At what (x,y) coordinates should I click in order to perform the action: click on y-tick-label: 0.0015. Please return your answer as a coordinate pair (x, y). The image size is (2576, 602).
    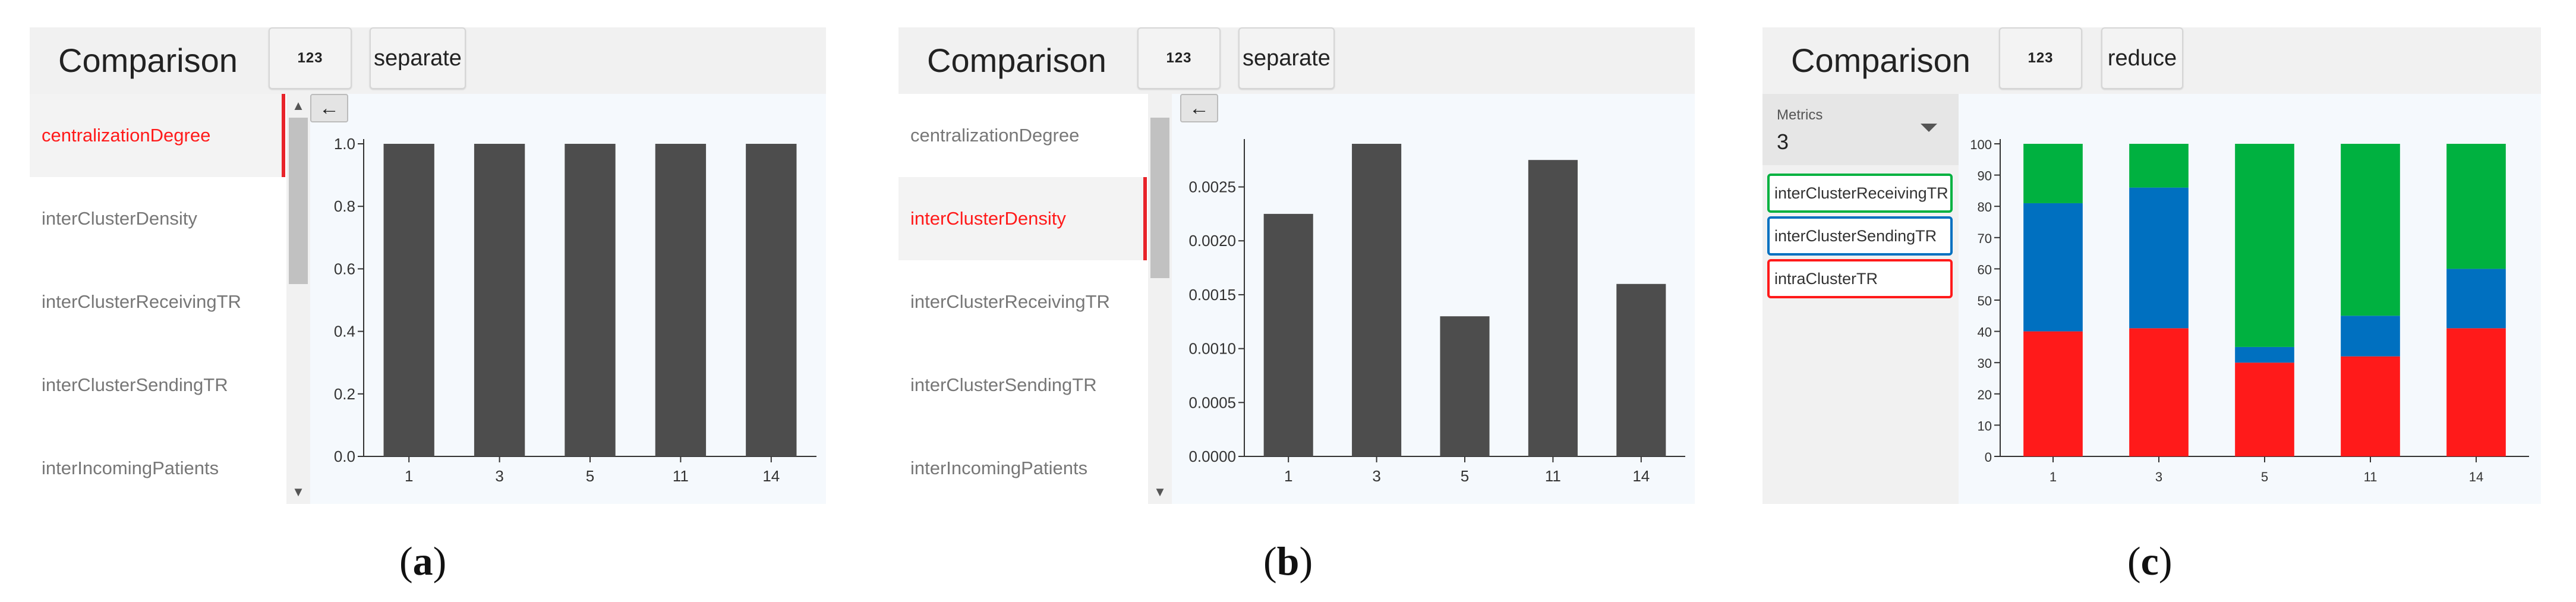
    Looking at the image, I should click on (1212, 295).